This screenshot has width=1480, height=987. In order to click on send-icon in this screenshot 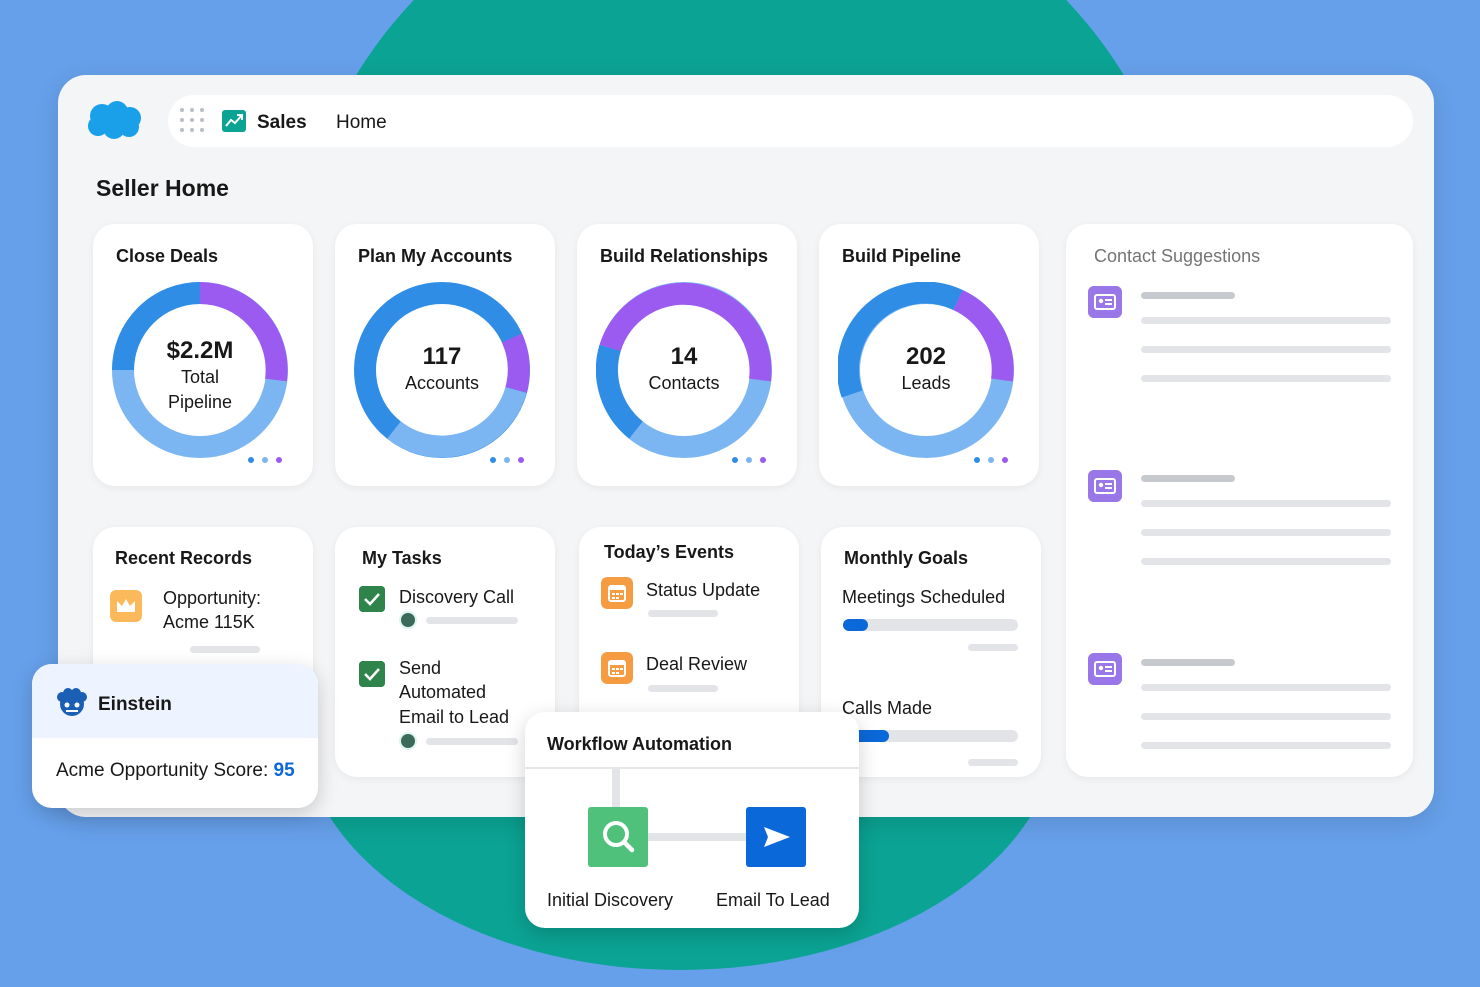, I will do `click(776, 837)`.